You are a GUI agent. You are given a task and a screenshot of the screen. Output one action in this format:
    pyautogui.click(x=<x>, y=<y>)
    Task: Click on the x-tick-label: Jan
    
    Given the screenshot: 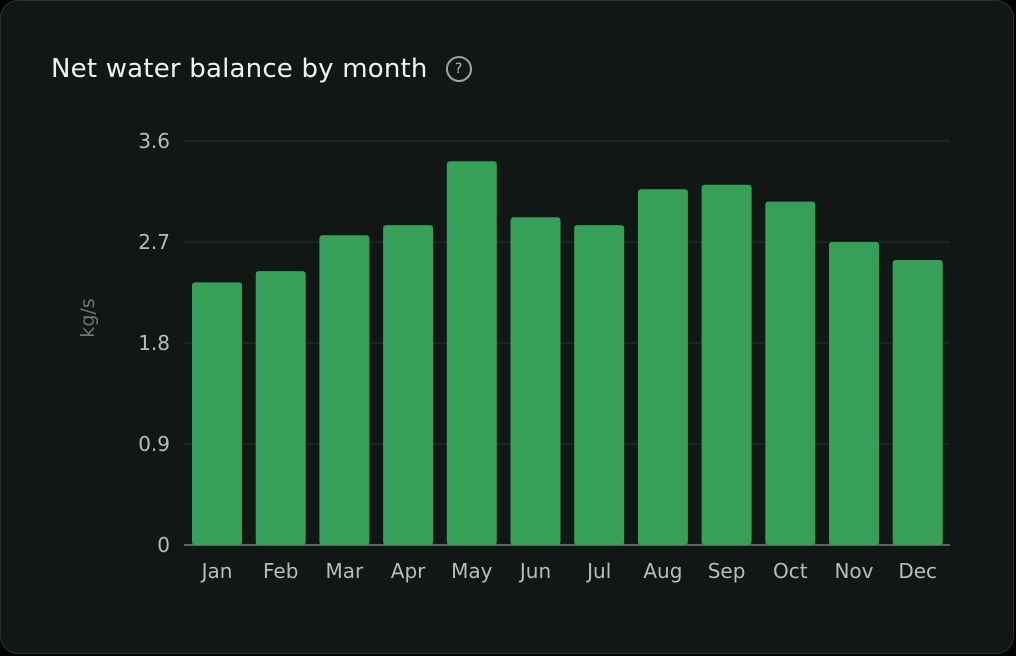 What is the action you would take?
    pyautogui.click(x=216, y=571)
    